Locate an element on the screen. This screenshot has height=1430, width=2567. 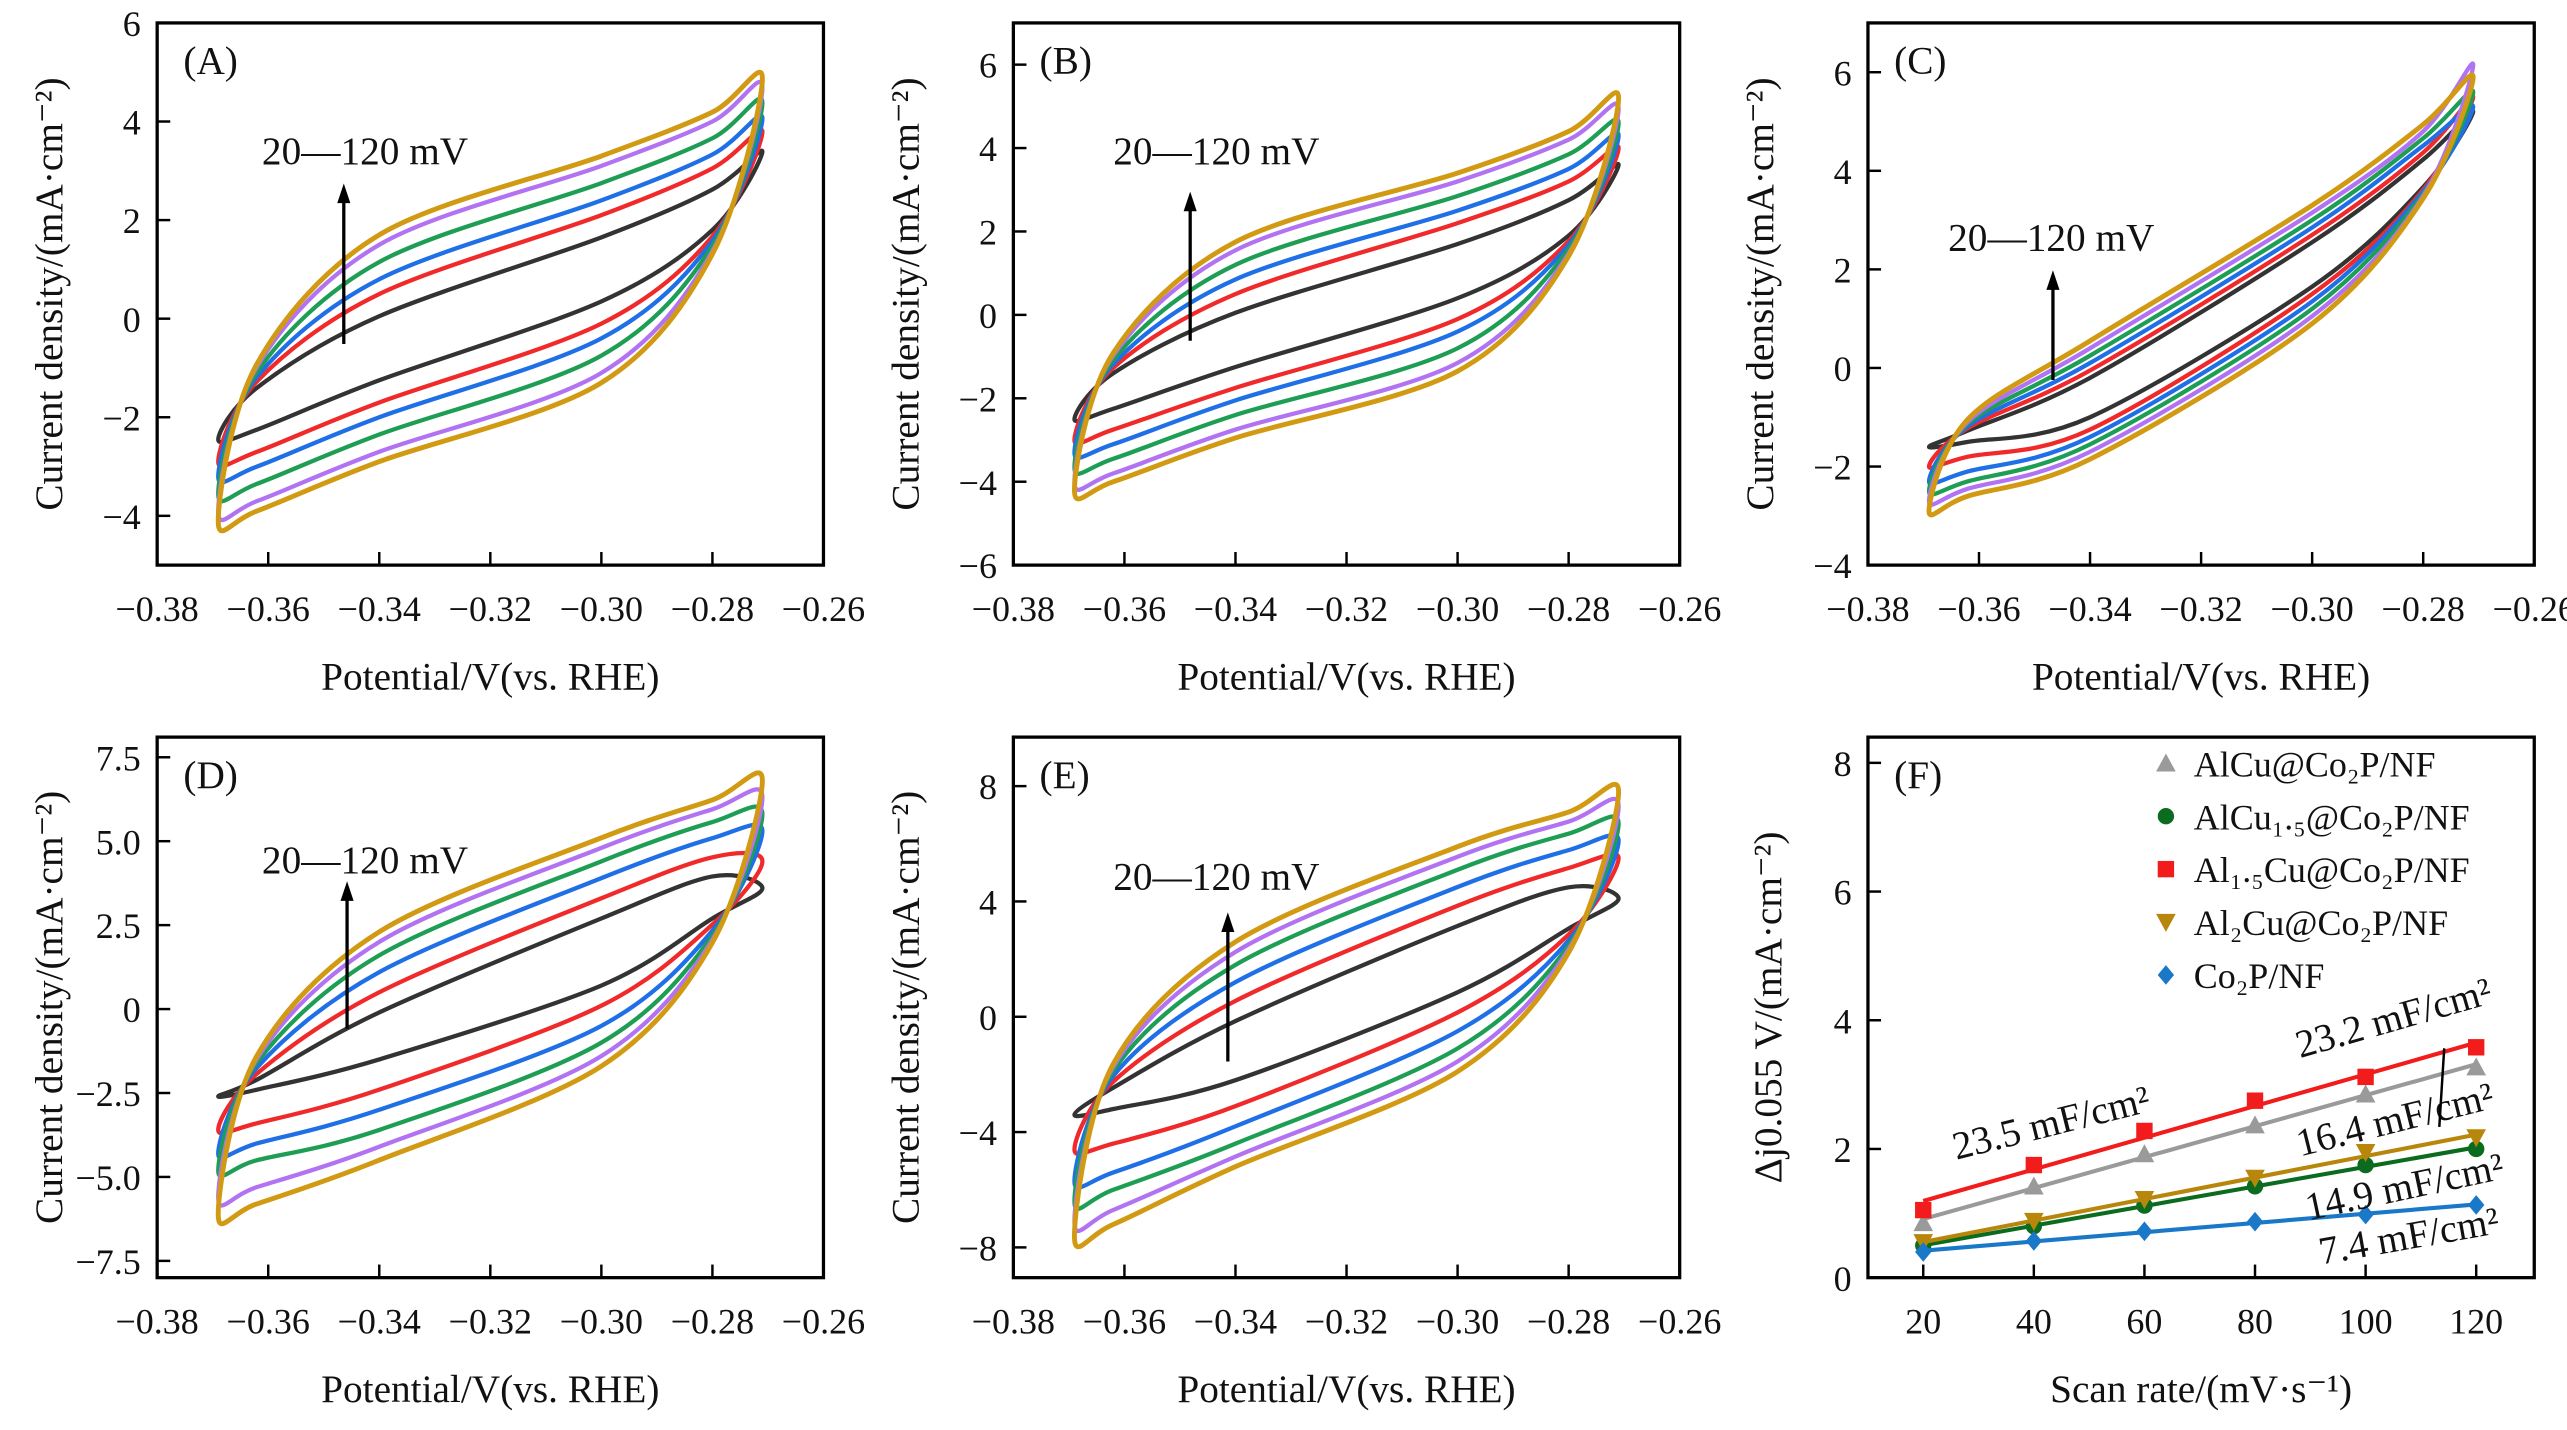
y-tick-label: −6 is located at coordinates (978, 566).